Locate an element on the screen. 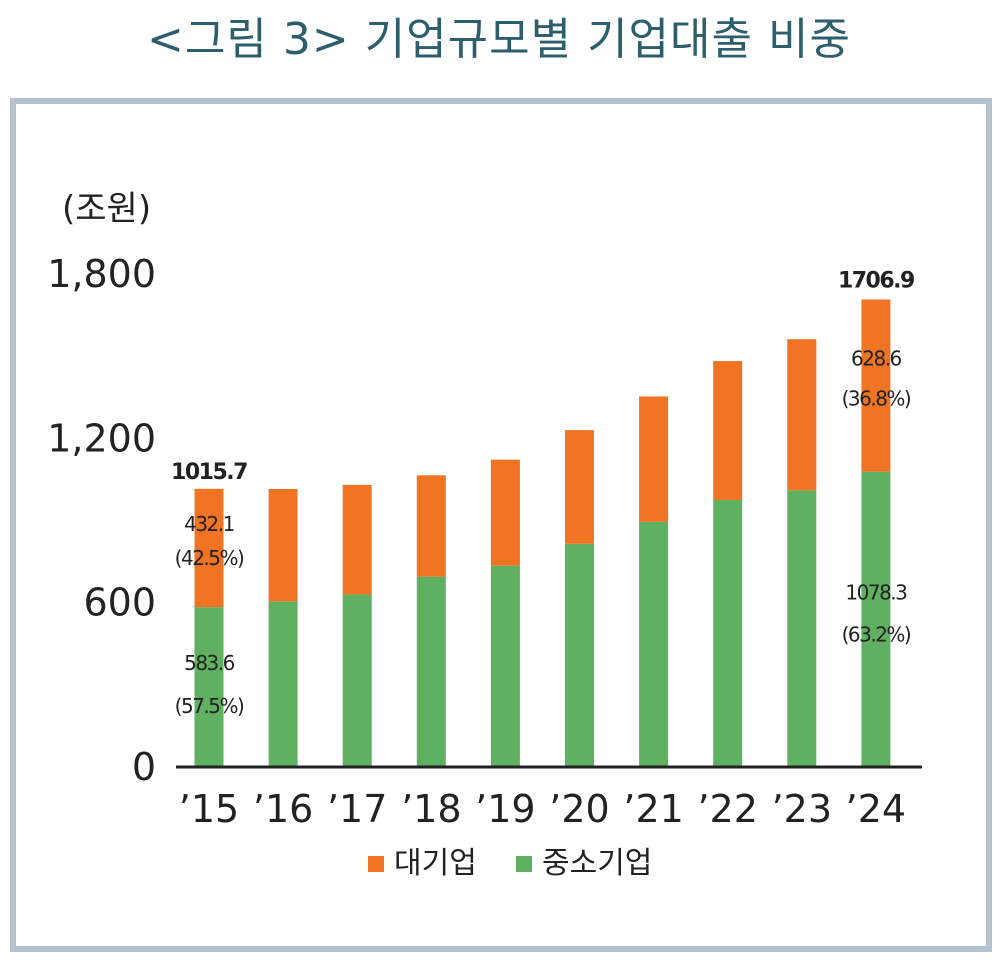 This screenshot has width=998, height=960. large-pct-label: (36.8%) is located at coordinates (876, 399).